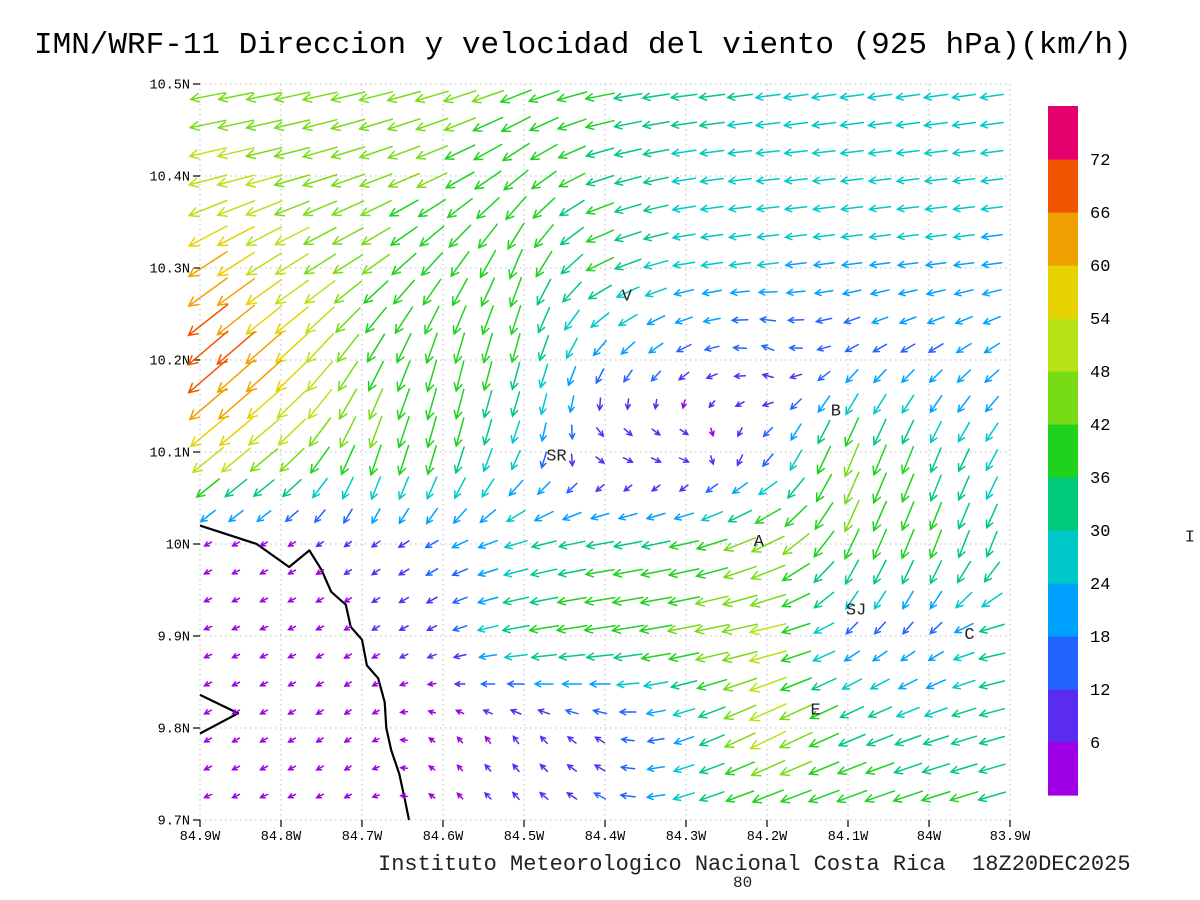 This screenshot has width=1200, height=900. What do you see at coordinates (1100, 426) in the screenshot?
I see `colorbar-label: 42` at bounding box center [1100, 426].